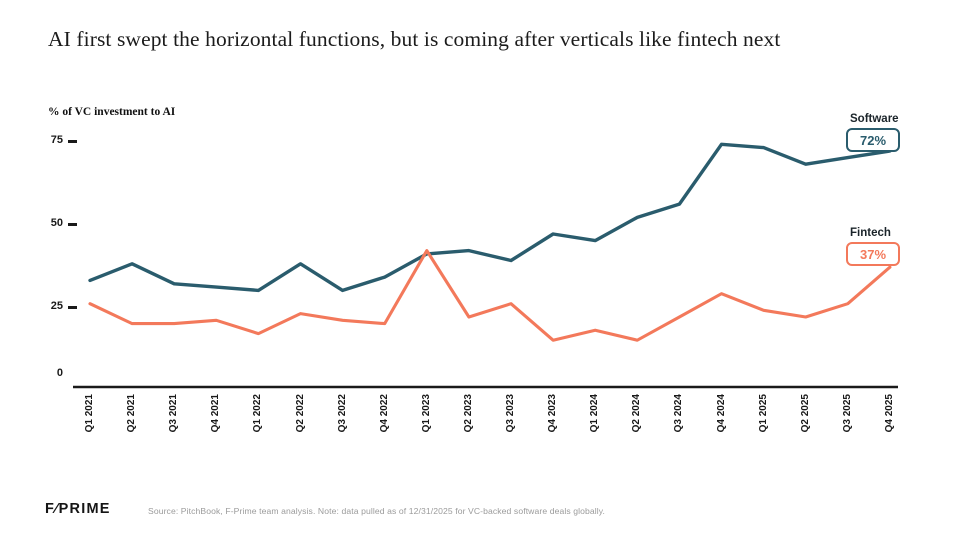  Describe the element at coordinates (763, 413) in the screenshot. I see `x-tick-label: Q1 2025` at that location.